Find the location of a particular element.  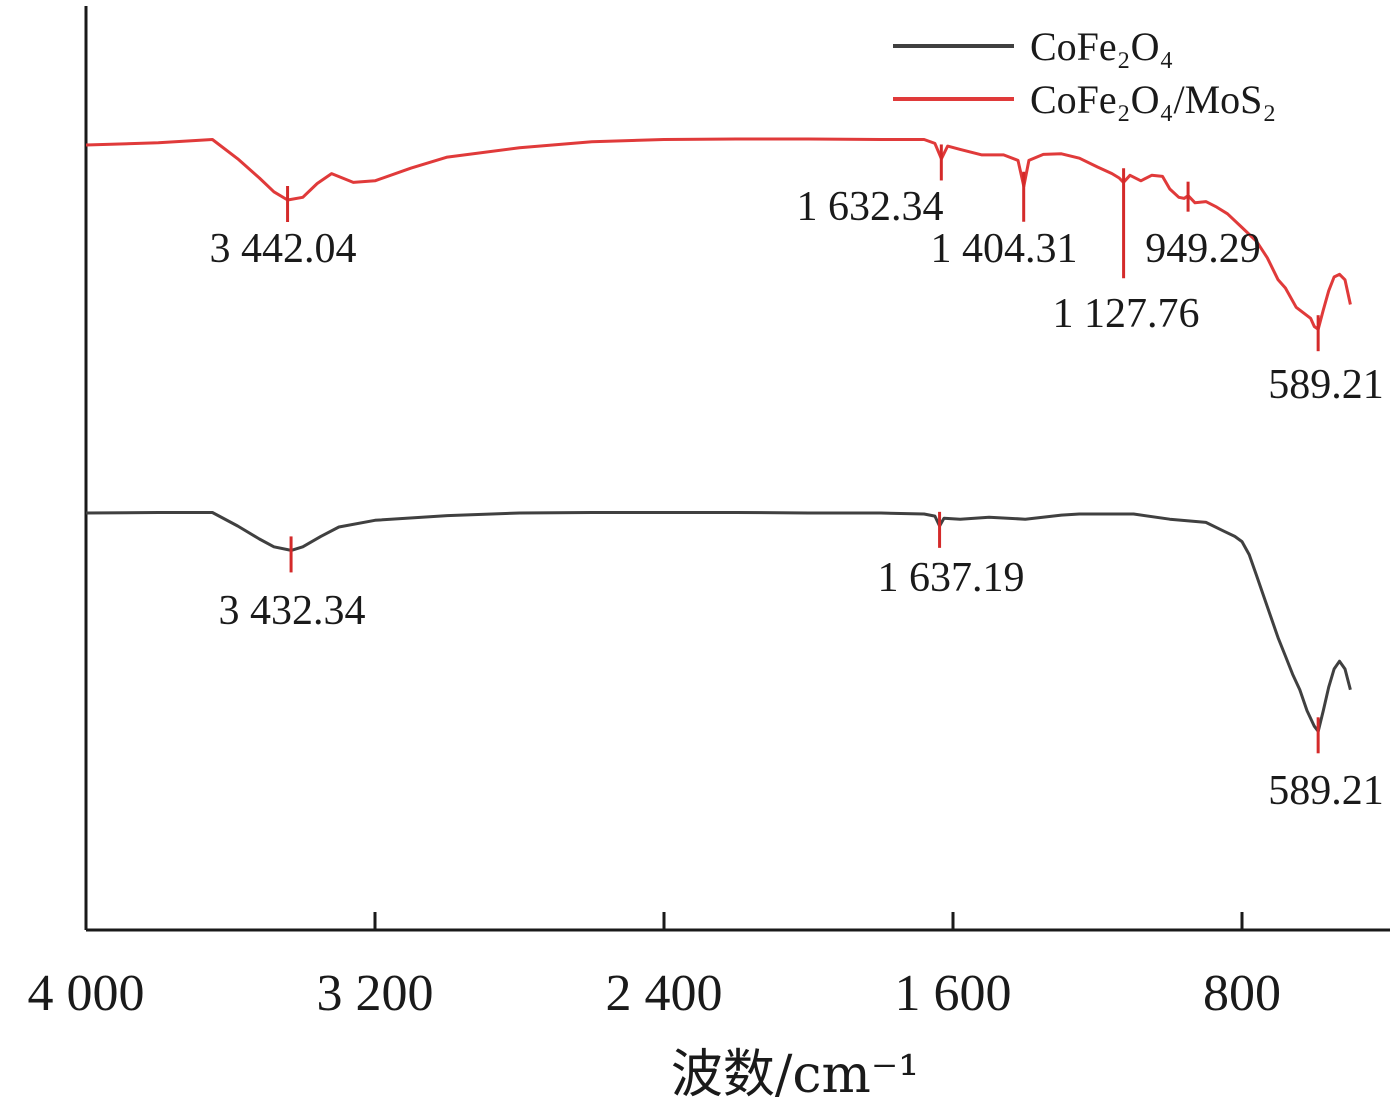

peak-label: 1 404.31 is located at coordinates (1004, 249).